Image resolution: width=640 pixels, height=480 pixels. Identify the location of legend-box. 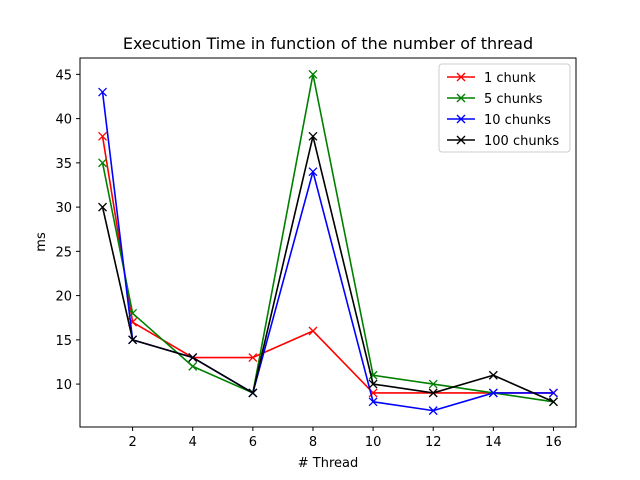
(504, 108).